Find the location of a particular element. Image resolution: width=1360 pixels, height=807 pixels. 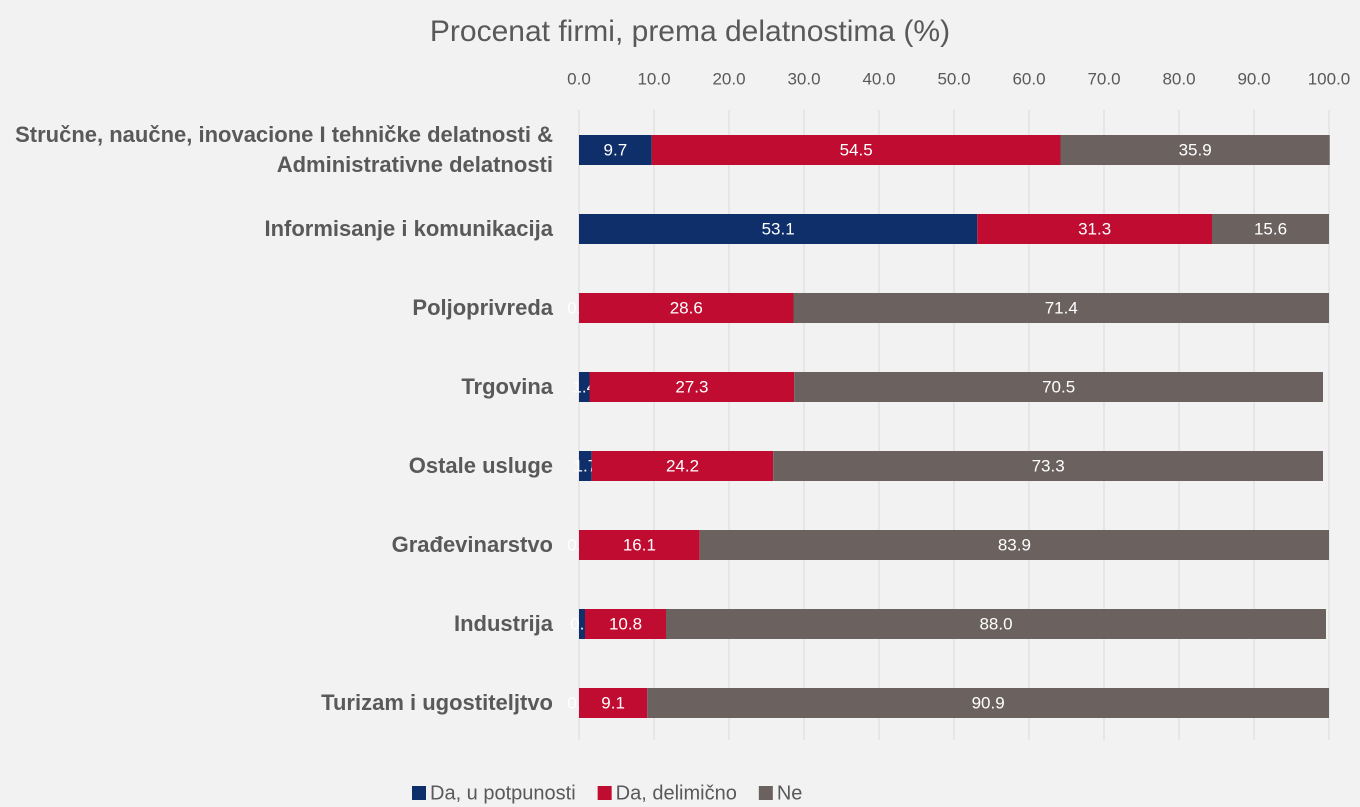

data-label: 24.2 is located at coordinates (682, 465).